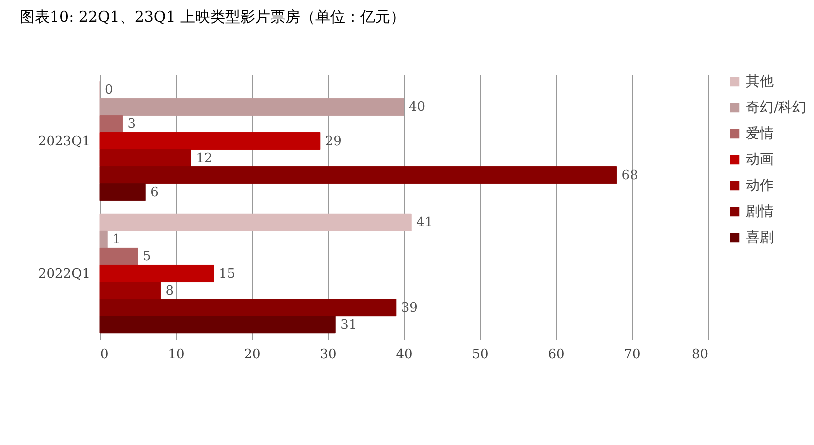 This screenshot has height=445, width=814. What do you see at coordinates (404, 355) in the screenshot?
I see `x-tick-label: 40` at bounding box center [404, 355].